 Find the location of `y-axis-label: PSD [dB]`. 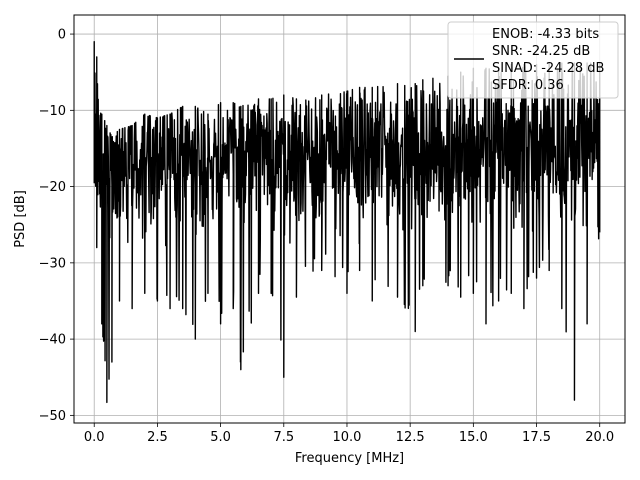

y-axis-label: PSD [dB] is located at coordinates (20, 219).